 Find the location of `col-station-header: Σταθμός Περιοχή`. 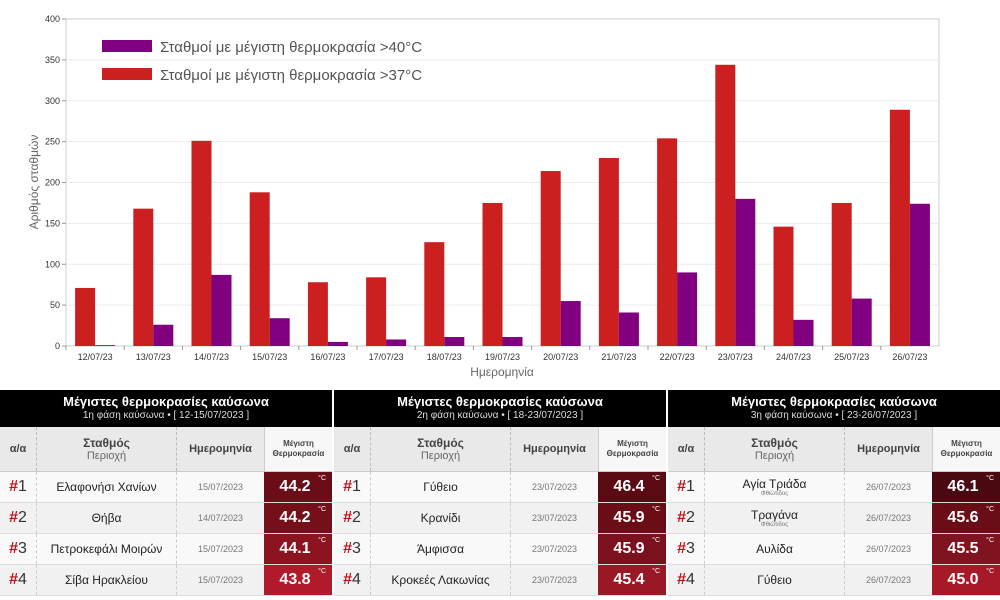

col-station-header: Σταθμός Περιοχή is located at coordinates (106, 449).